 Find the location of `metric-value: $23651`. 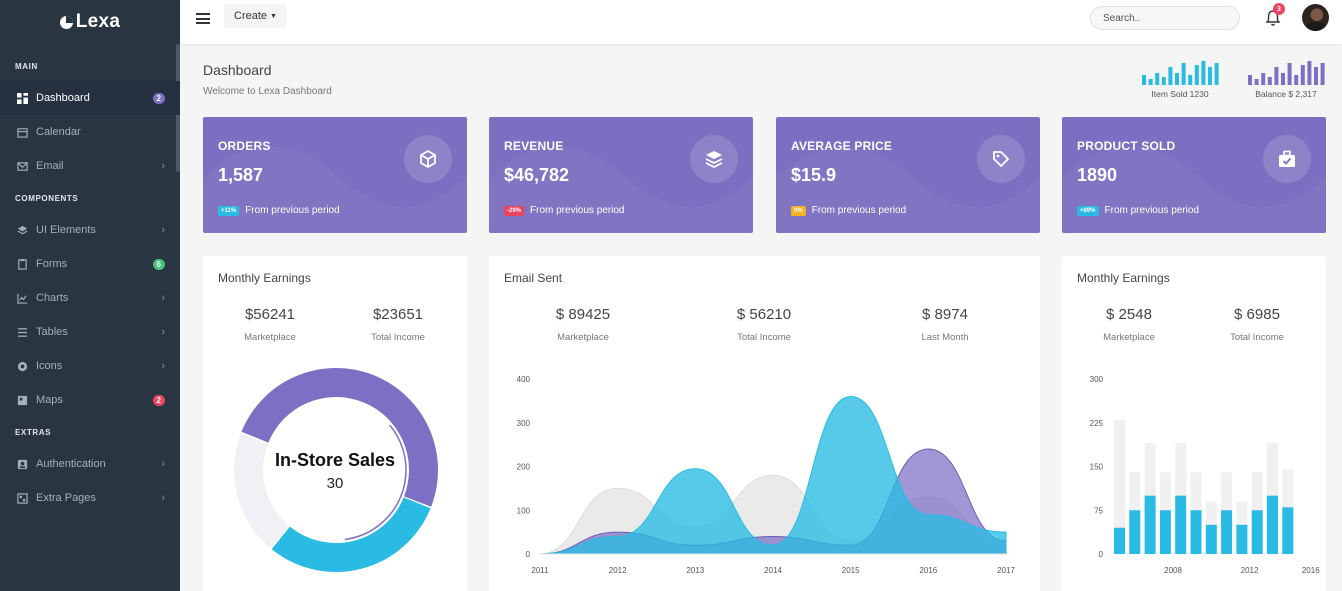

metric-value: $23651 is located at coordinates (398, 314).